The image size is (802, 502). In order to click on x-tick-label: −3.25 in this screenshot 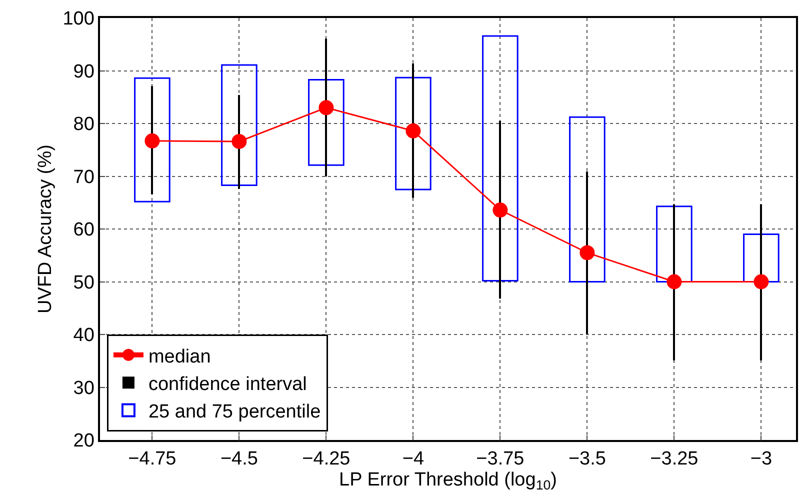, I will do `click(674, 459)`.